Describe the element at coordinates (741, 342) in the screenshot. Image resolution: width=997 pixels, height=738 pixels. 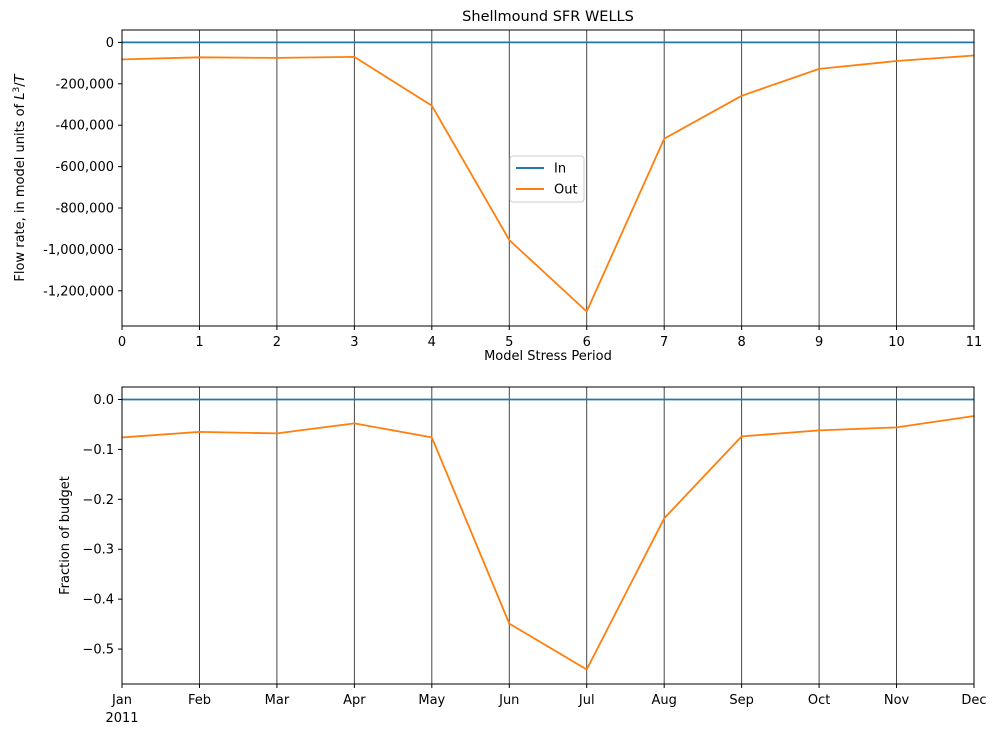
I see `chart1-xtick-label-8: 8` at that location.